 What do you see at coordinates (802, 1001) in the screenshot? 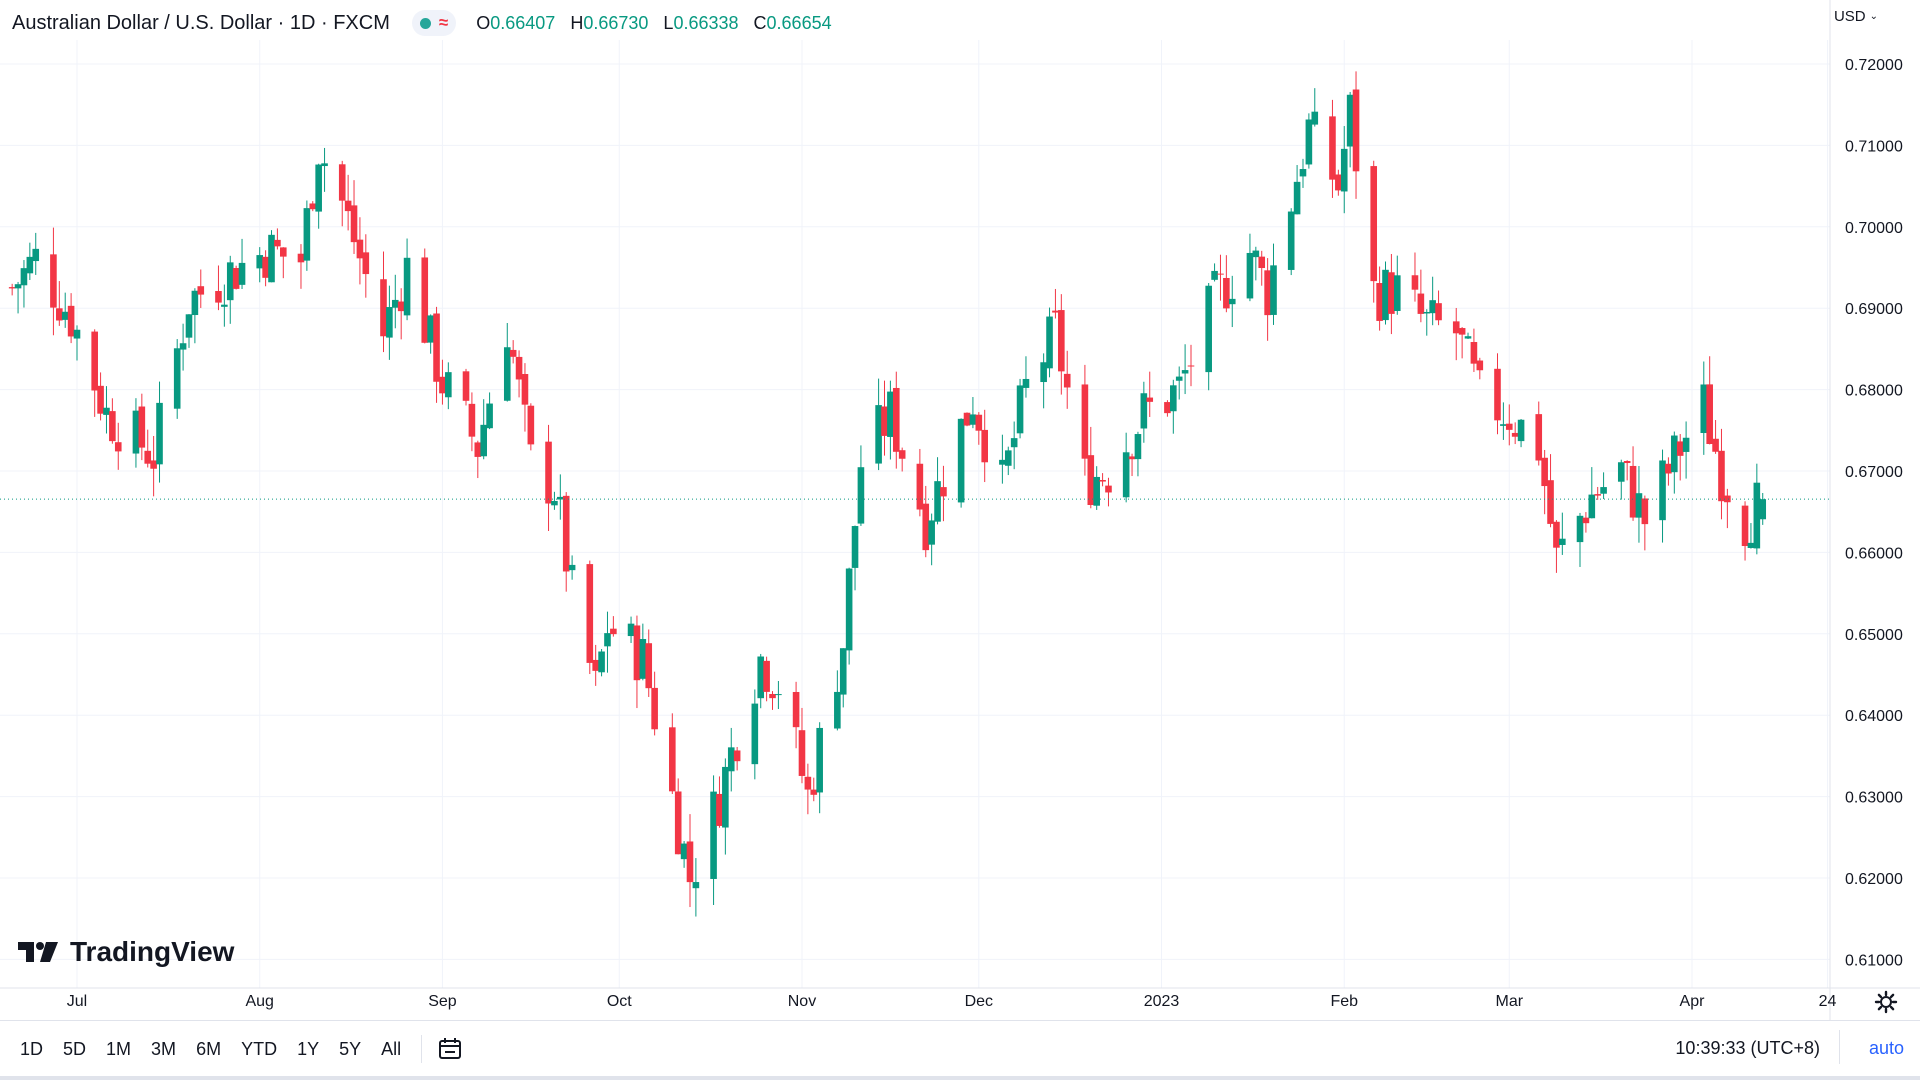
I see `x-tick-label: Nov` at bounding box center [802, 1001].